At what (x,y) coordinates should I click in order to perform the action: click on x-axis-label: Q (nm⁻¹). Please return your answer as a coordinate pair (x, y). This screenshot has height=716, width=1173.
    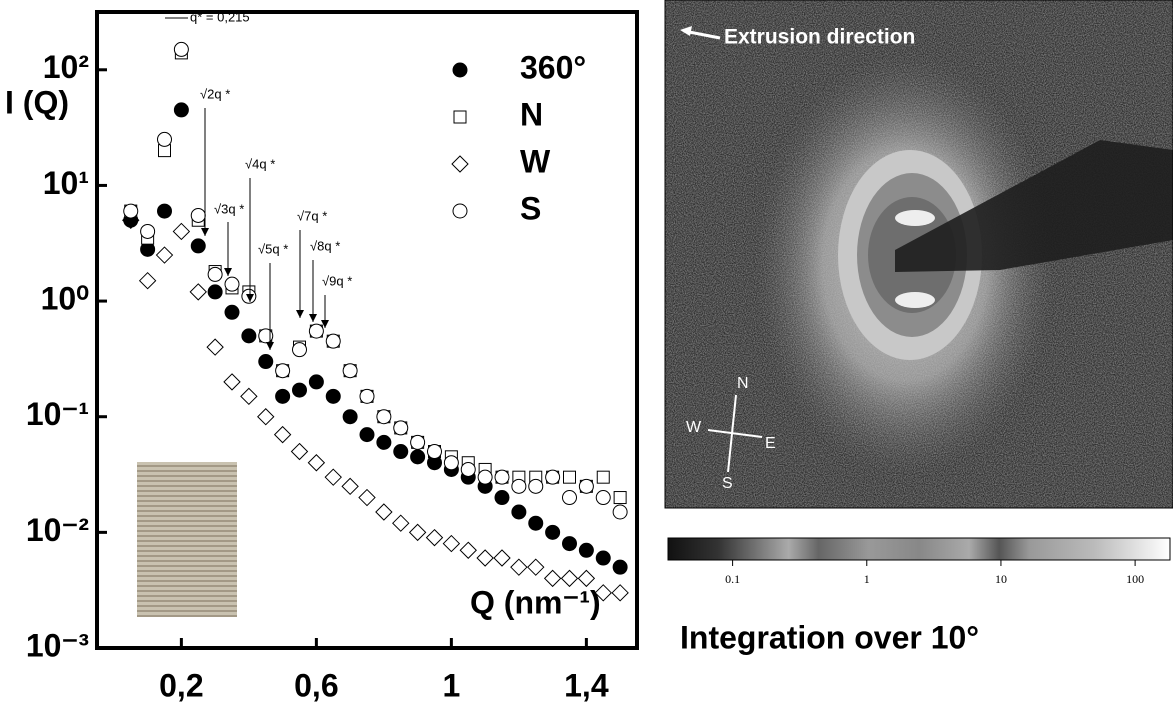
    Looking at the image, I should click on (535, 602).